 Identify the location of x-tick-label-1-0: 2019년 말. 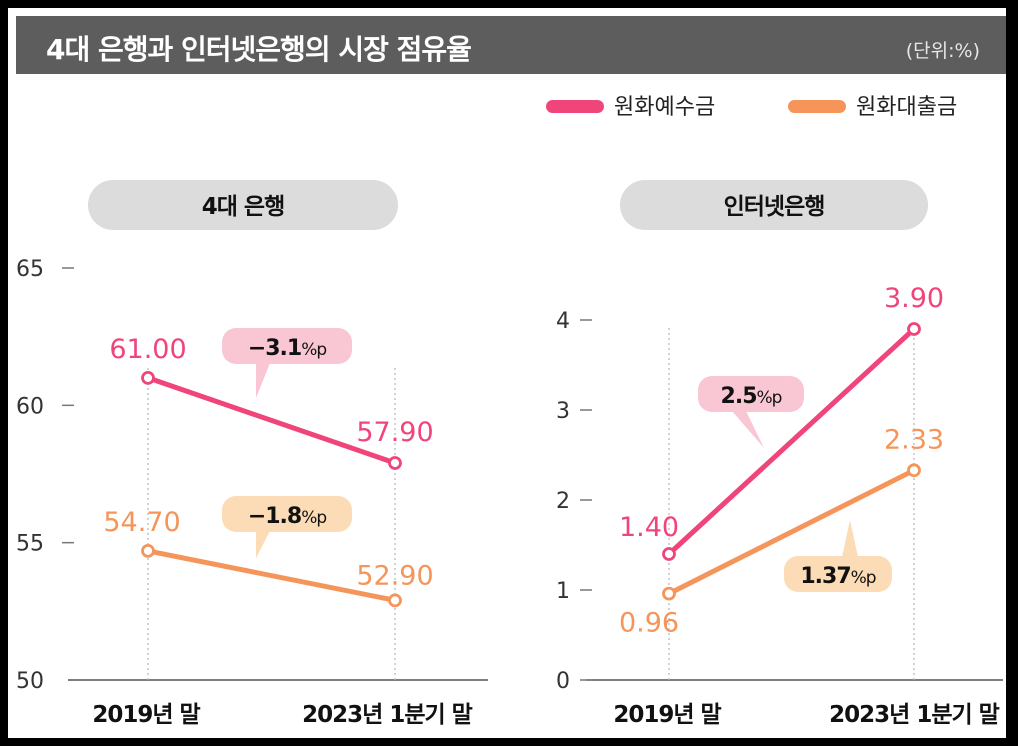
(667, 715).